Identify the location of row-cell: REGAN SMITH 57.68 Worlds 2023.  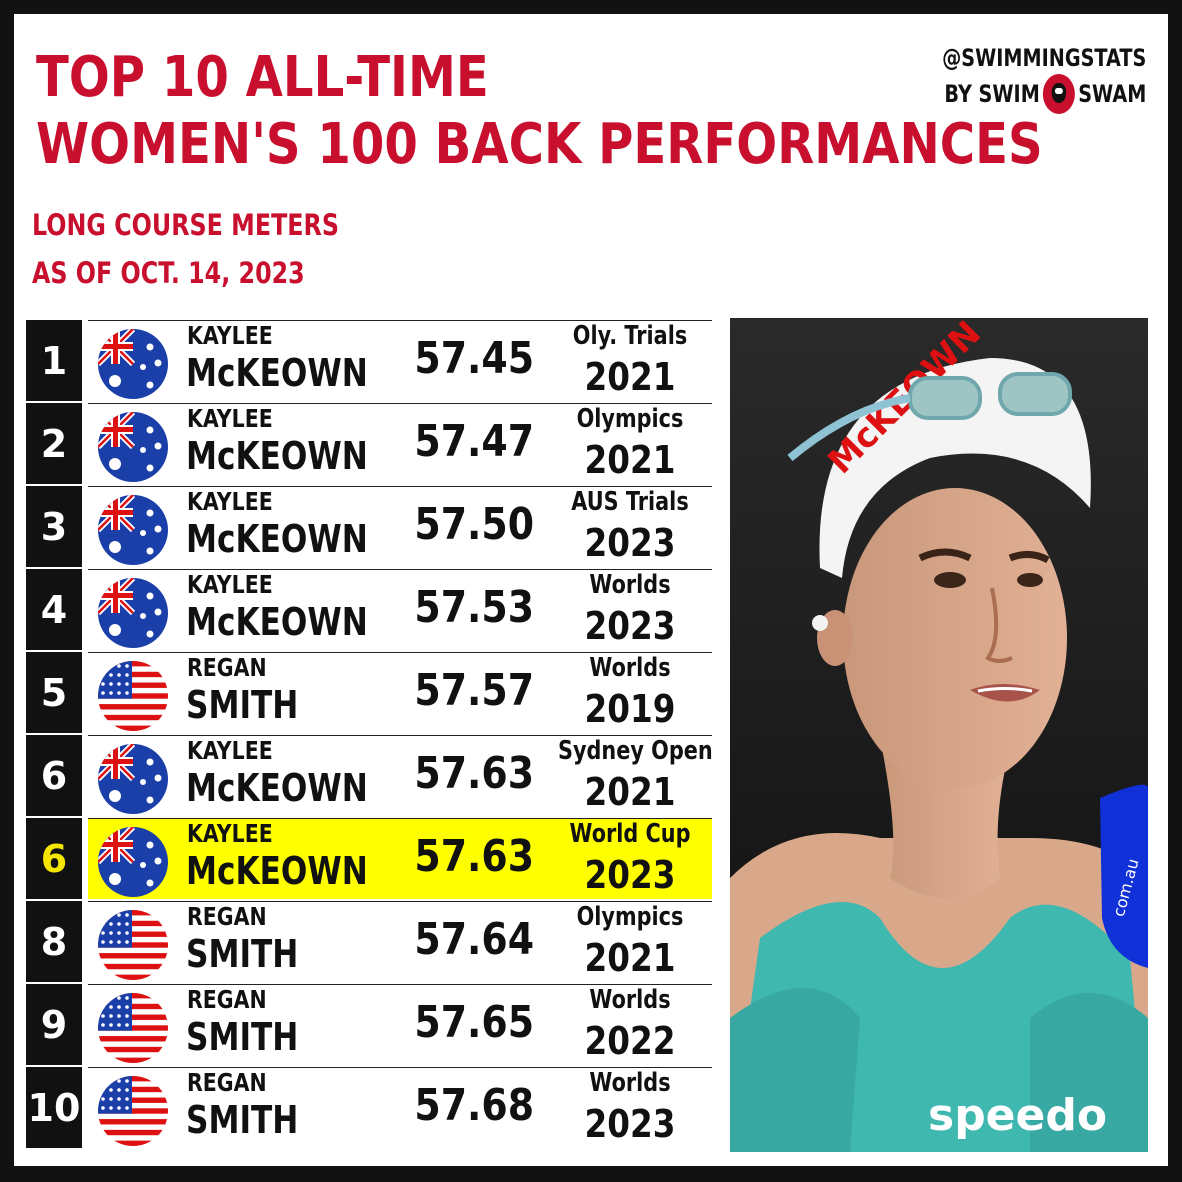
(400, 1107).